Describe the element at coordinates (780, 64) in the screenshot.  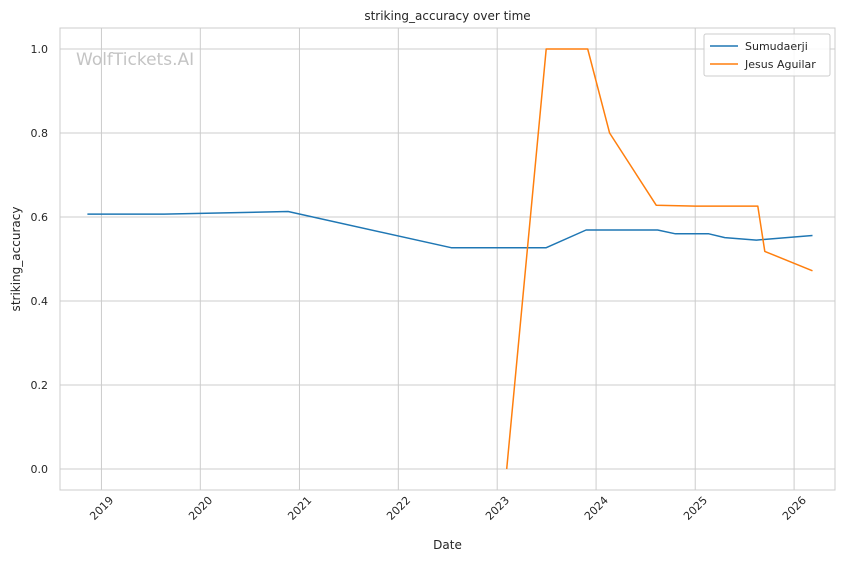
I see `legend-label-jesus-aguilar: Jesus Aguilar` at that location.